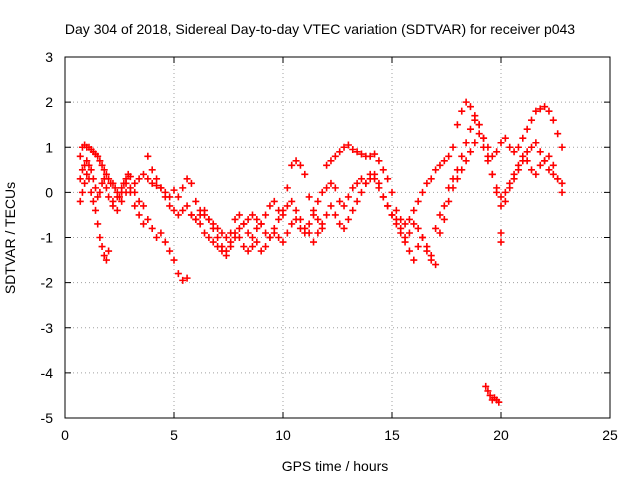 Image resolution: width=640 pixels, height=480 pixels. Describe the element at coordinates (49, 192) in the screenshot. I see `y-tick-label: 0` at that location.